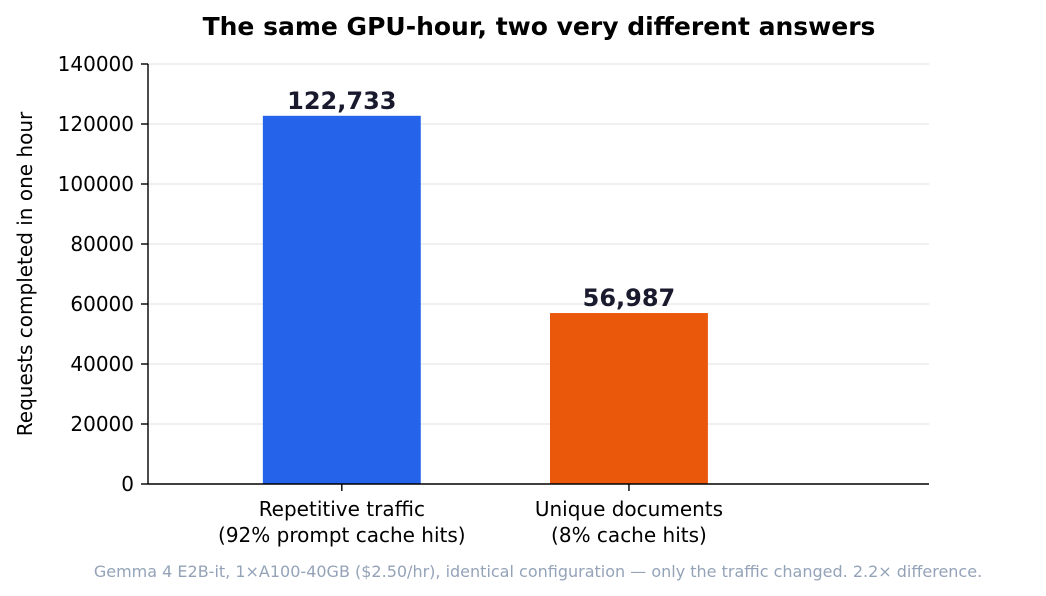  Describe the element at coordinates (102, 304) in the screenshot. I see `y-tick-label: 60000` at that location.